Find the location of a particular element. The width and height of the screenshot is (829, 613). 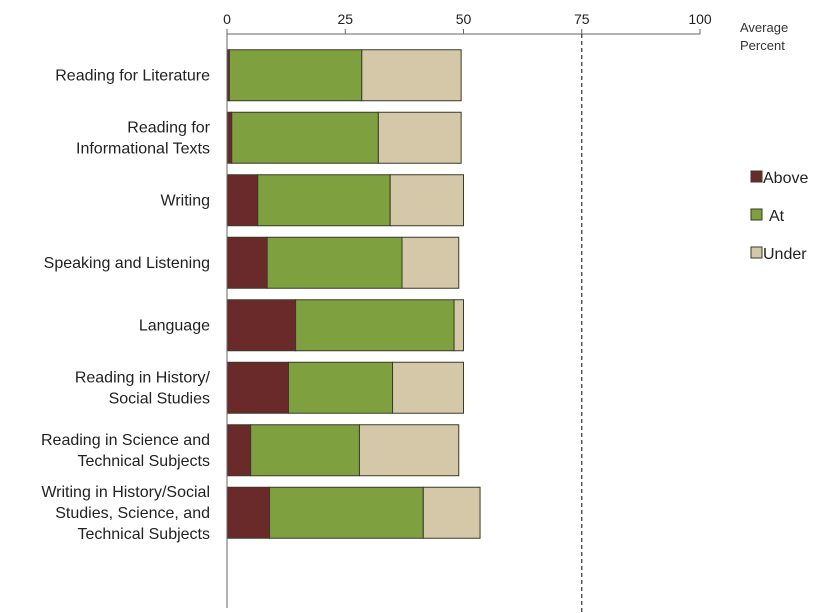

category-label-3-line-0: Speaking and Listening is located at coordinates (127, 263).